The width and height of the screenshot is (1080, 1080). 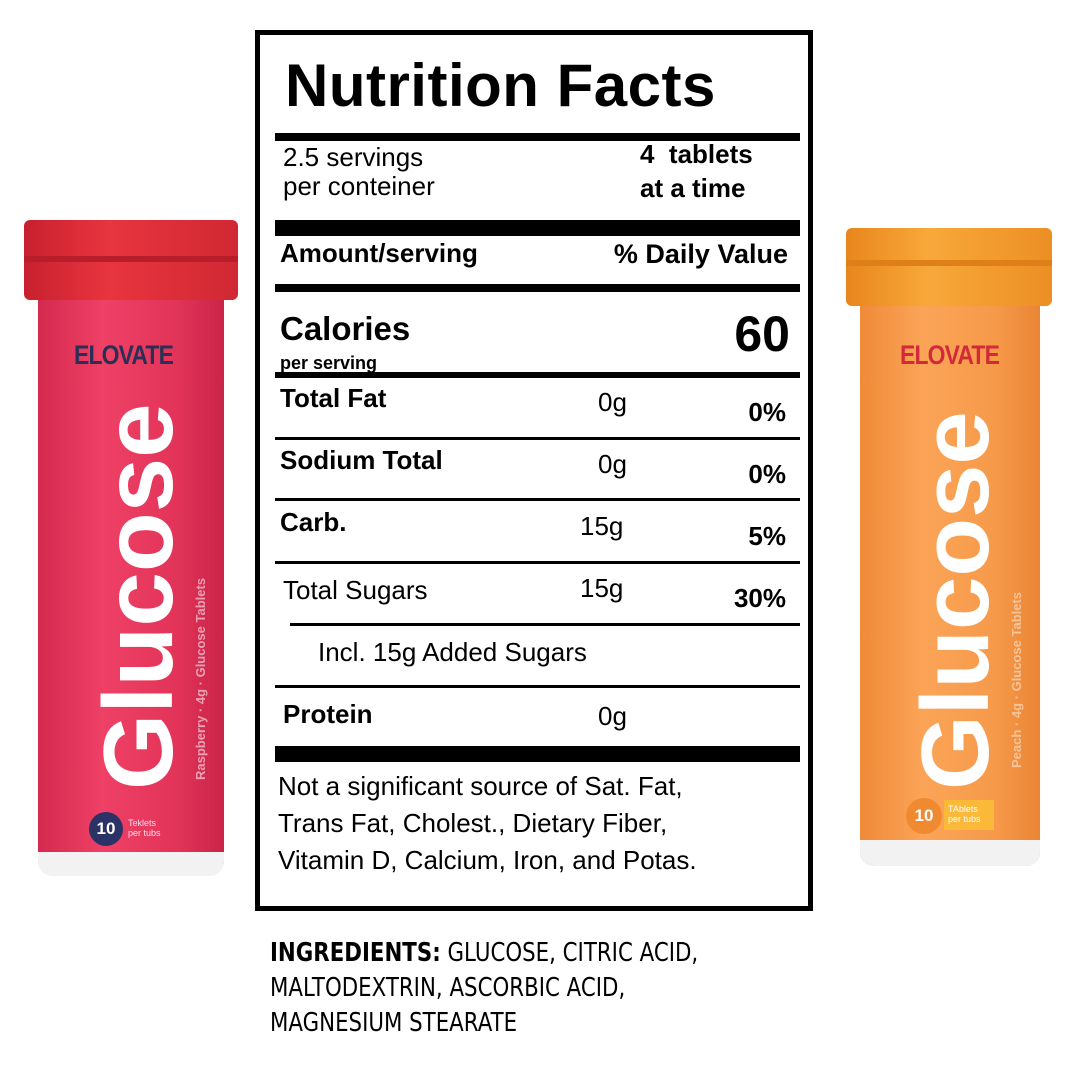 What do you see at coordinates (142, 823) in the screenshot?
I see `count-label-line: Teklets` at bounding box center [142, 823].